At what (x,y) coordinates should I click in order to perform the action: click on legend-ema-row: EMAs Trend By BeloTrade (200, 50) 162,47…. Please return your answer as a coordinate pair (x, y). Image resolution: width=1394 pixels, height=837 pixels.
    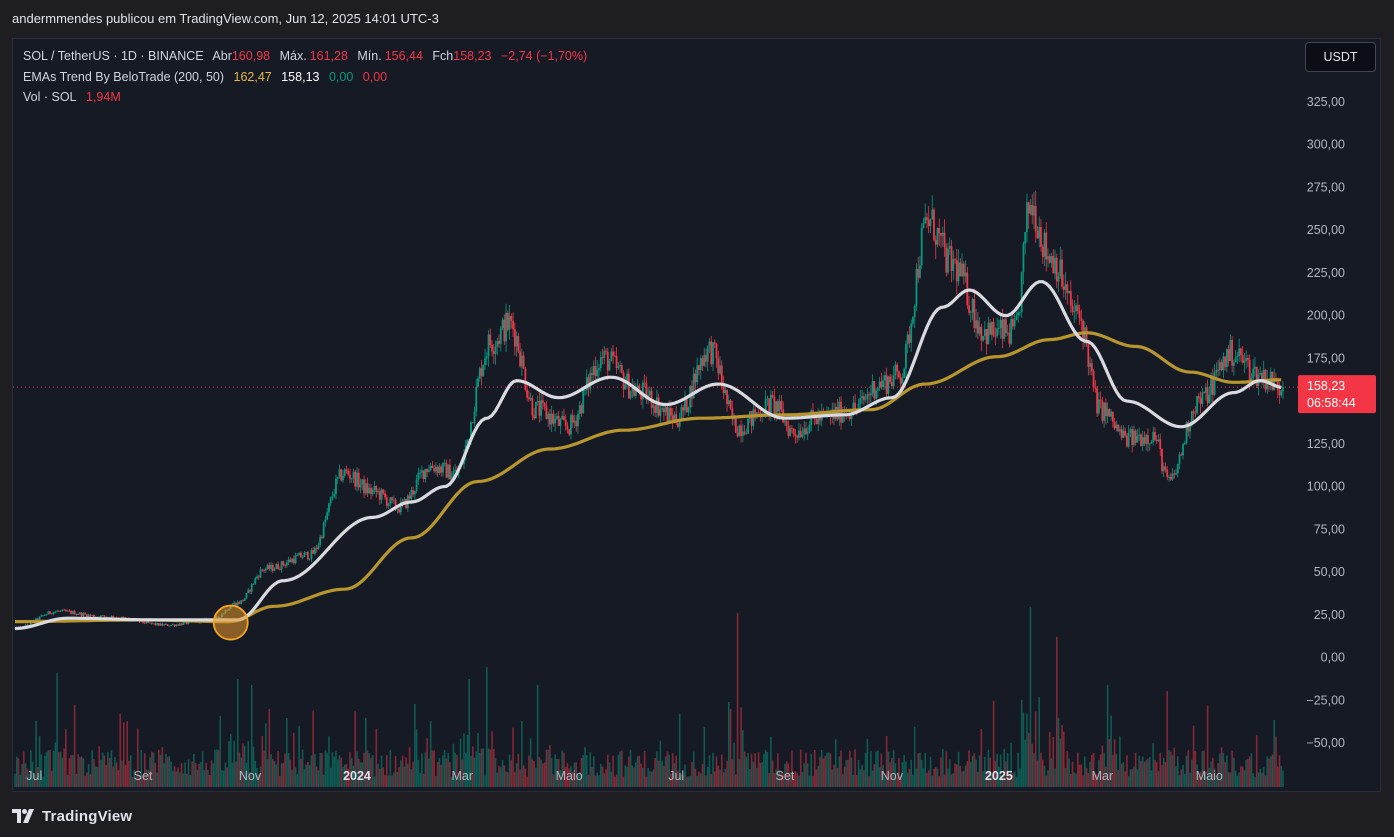
    Looking at the image, I should click on (308, 77).